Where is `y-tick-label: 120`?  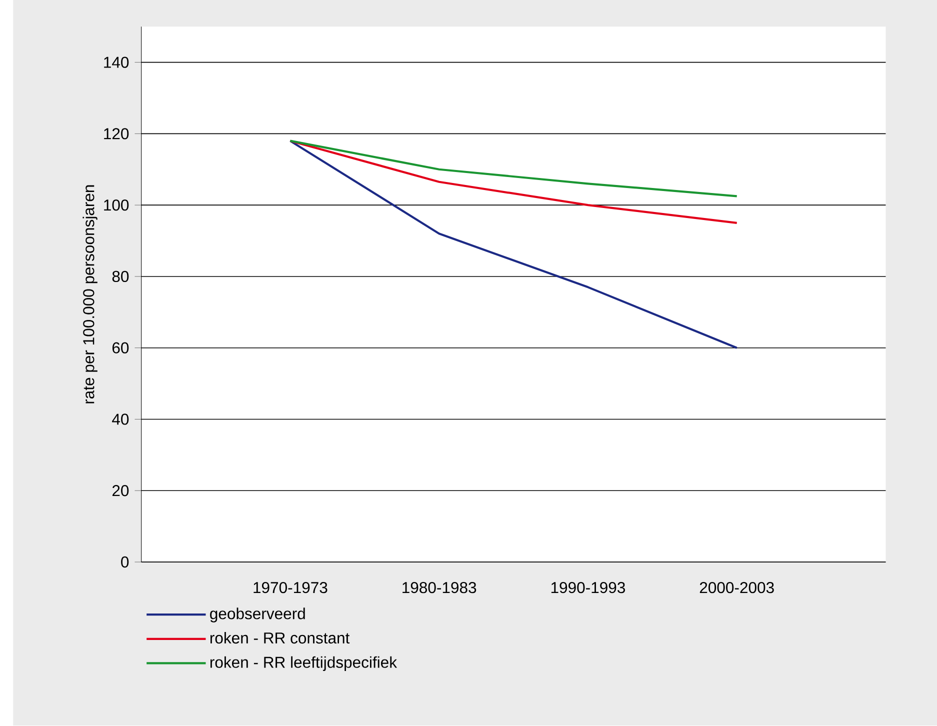 y-tick-label: 120 is located at coordinates (116, 134).